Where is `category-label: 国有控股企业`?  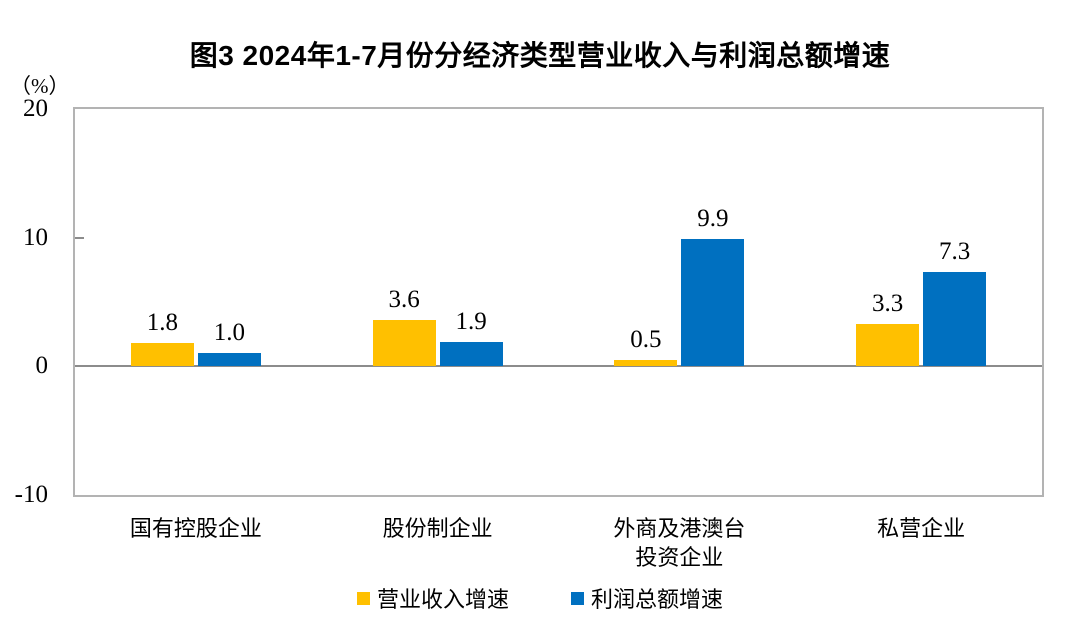
category-label: 国有控股企业 is located at coordinates (195, 528).